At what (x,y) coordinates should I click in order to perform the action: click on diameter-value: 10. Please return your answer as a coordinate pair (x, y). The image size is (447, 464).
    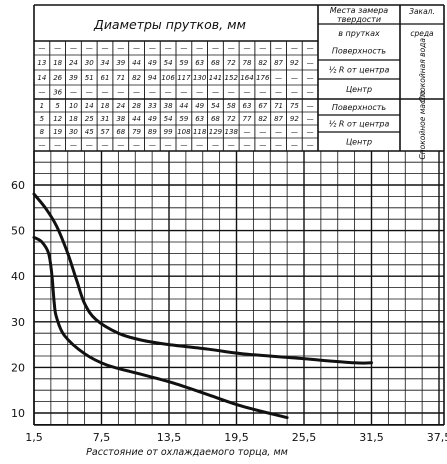
    Looking at the image, I should click on (73, 106).